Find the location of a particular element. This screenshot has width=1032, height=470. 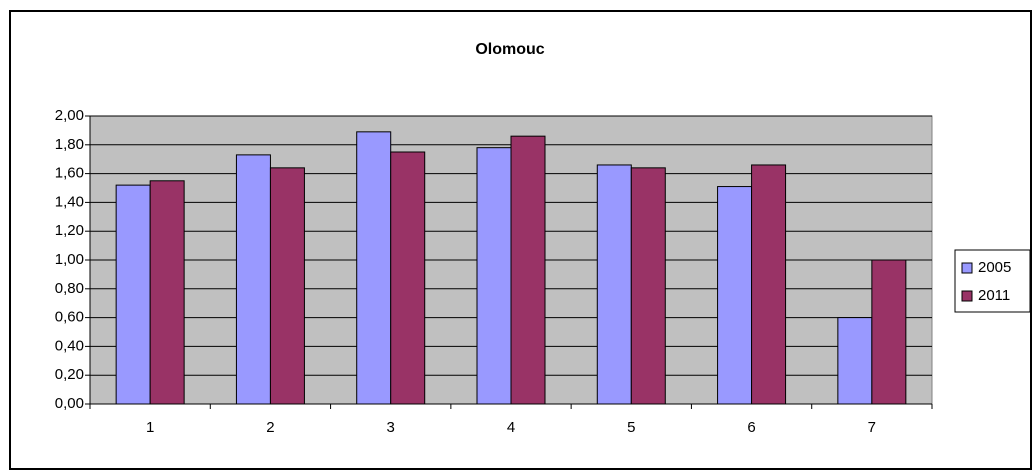

legend-box is located at coordinates (992, 281).